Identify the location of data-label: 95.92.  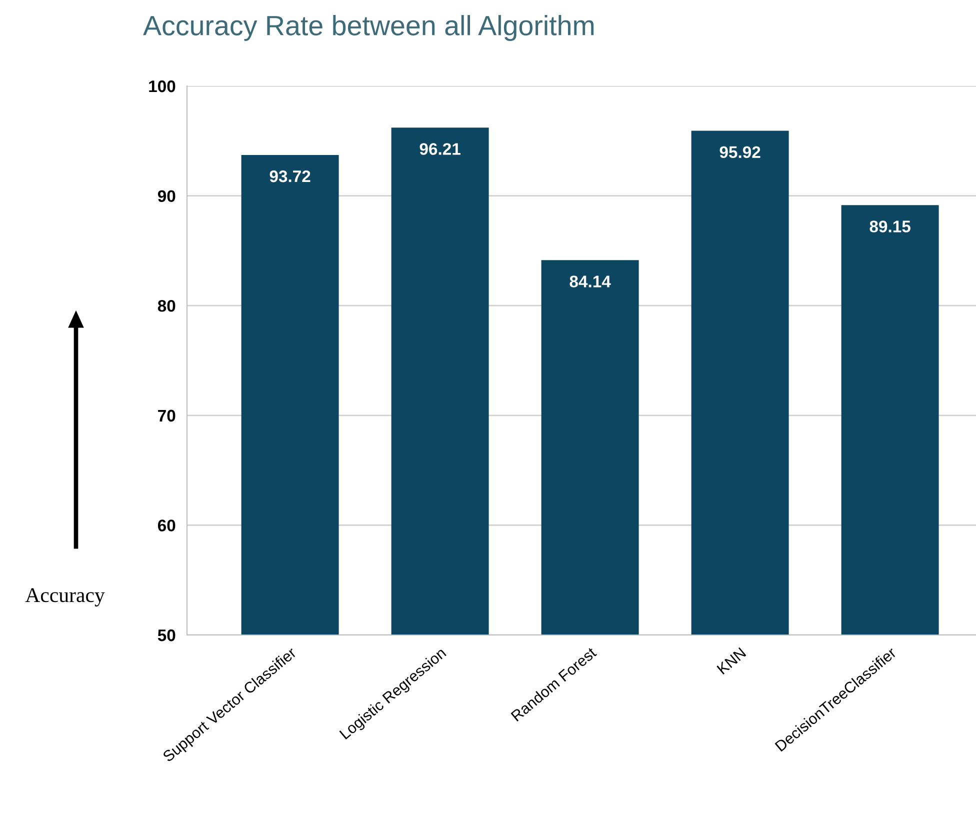
(740, 152).